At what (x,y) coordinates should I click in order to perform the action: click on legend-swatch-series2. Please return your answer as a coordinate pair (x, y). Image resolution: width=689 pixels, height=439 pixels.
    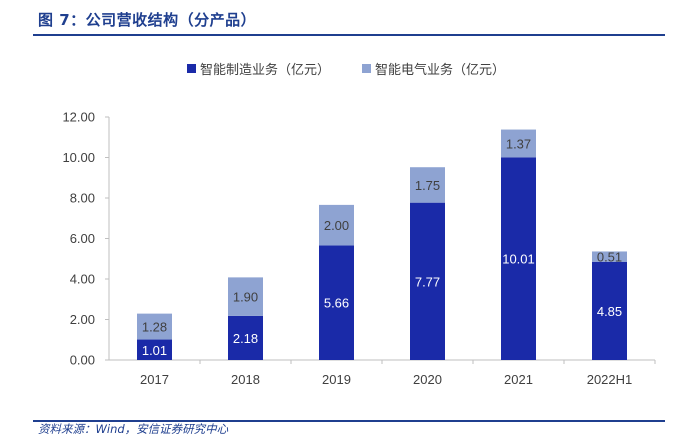
    Looking at the image, I should click on (366, 68).